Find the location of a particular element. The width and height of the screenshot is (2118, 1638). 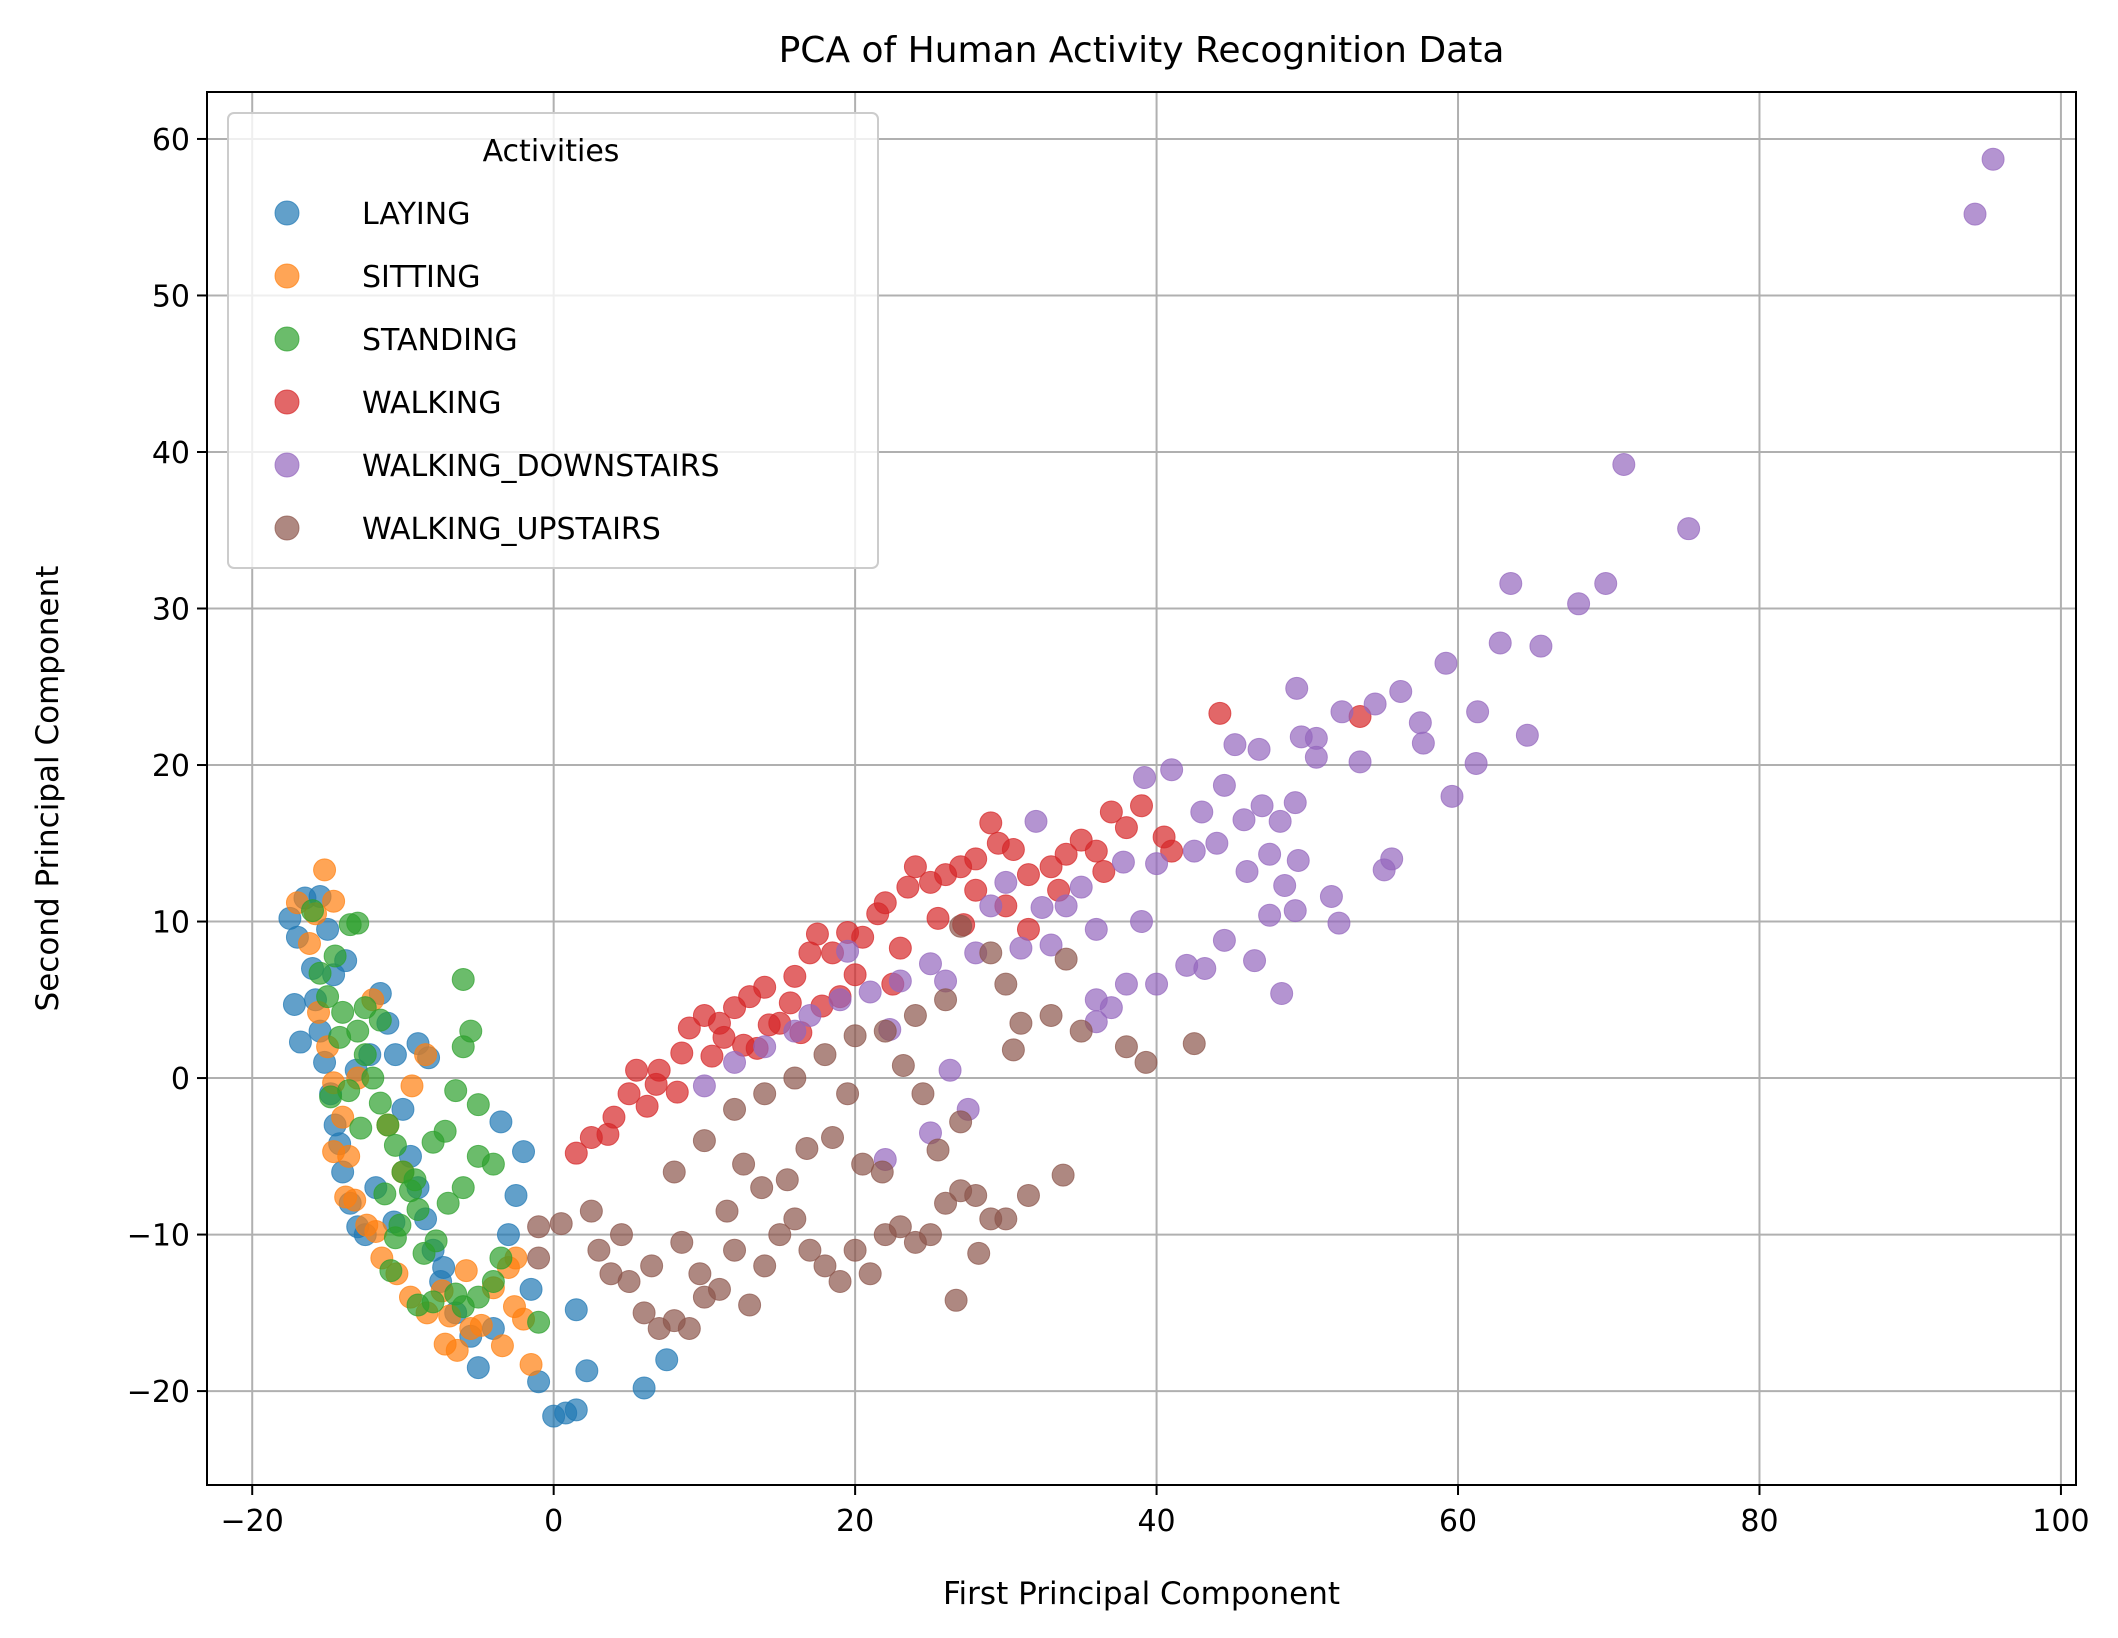

legend-item: STANDING is located at coordinates (396, 340).